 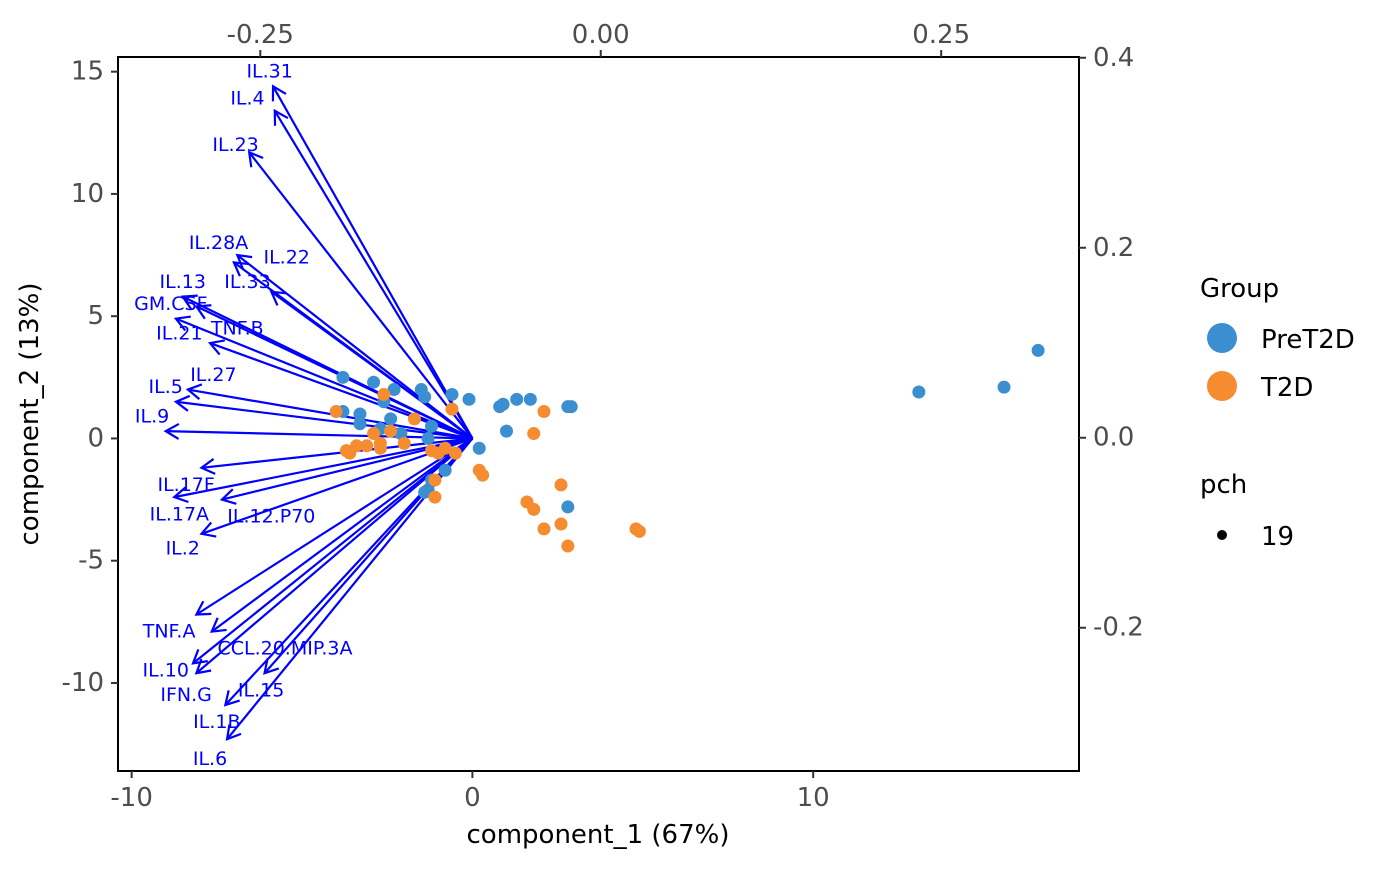 What do you see at coordinates (91, 561) in the screenshot?
I see `y-tick-label: -5` at bounding box center [91, 561].